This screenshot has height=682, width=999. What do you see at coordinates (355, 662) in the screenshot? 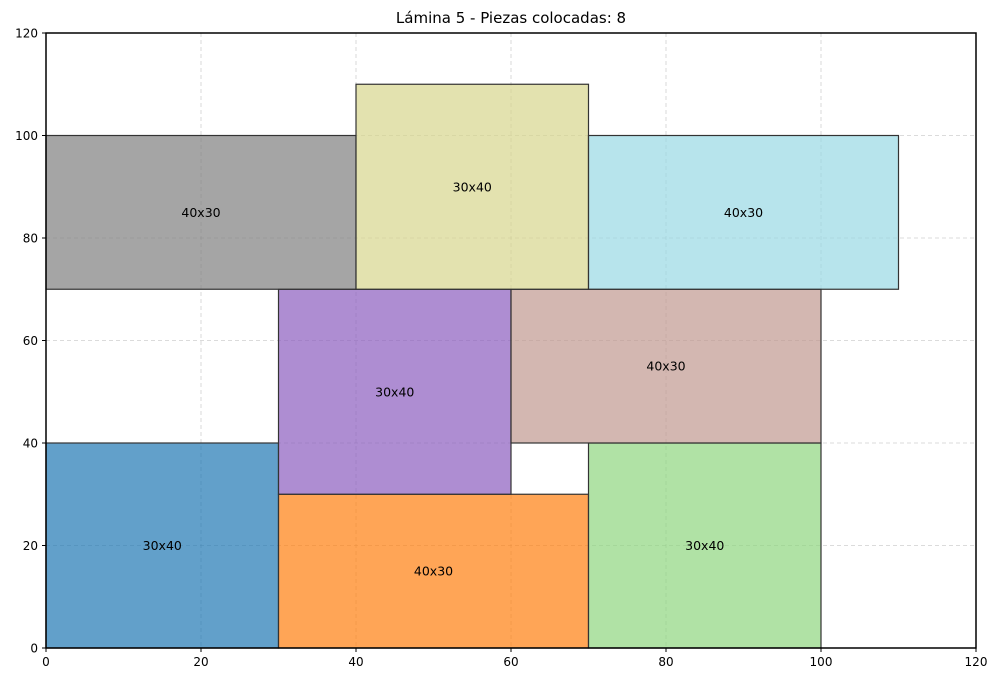
I see `x-tick-label: 40` at bounding box center [355, 662].